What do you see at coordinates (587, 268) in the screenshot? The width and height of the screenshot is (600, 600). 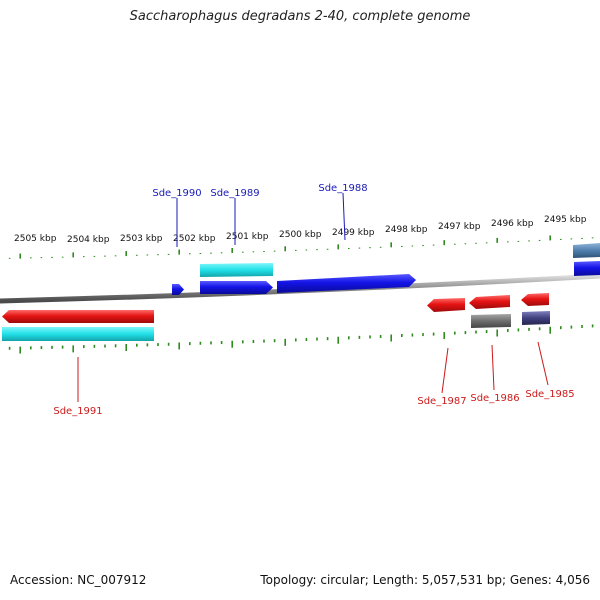 I see `gene-offscreen-right-arrow` at bounding box center [587, 268].